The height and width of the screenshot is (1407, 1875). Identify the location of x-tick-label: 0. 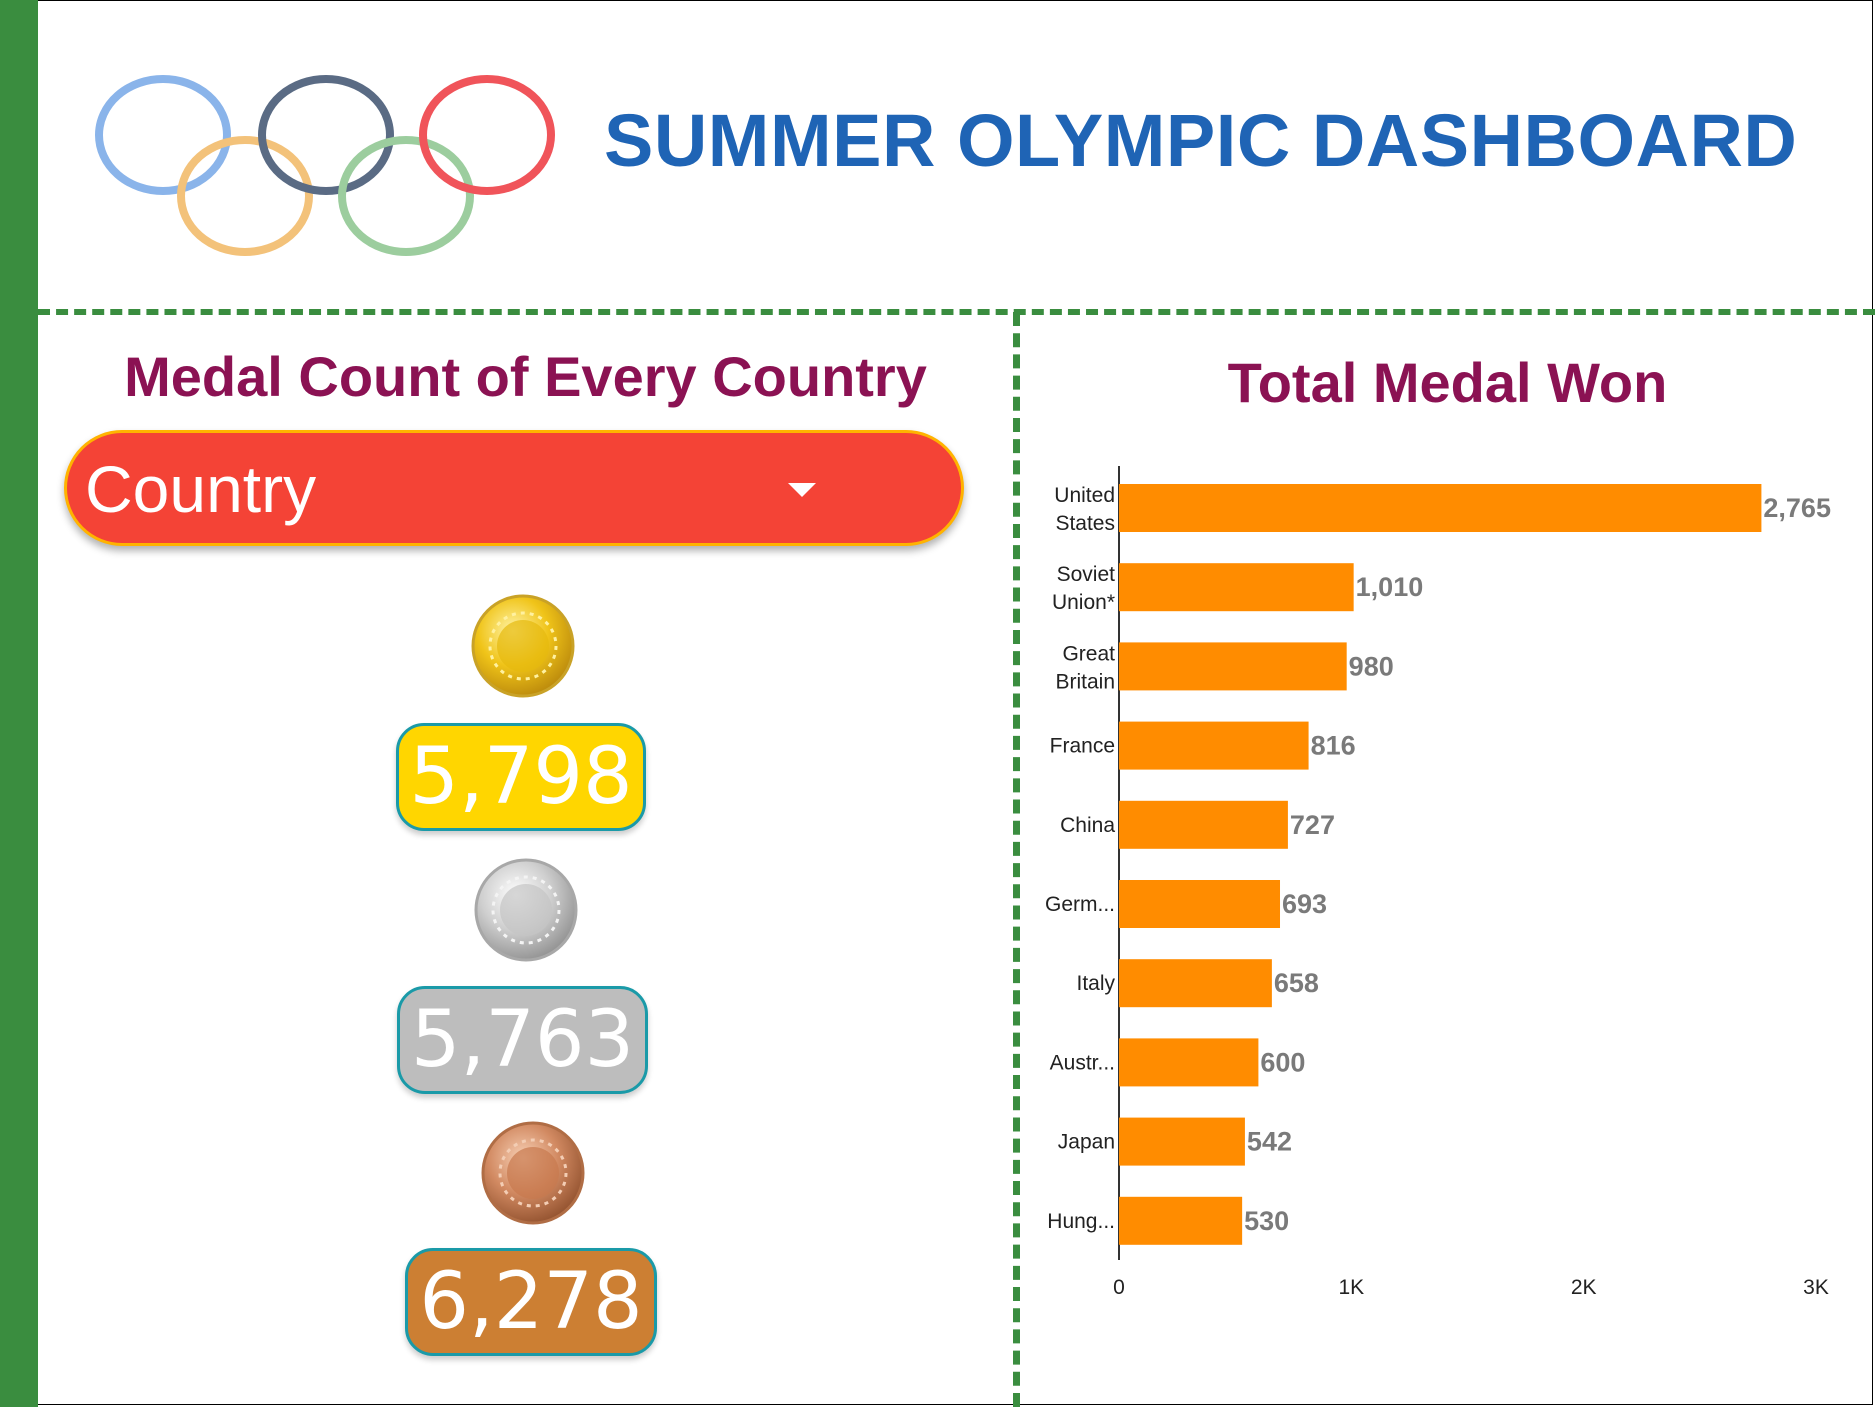
(1119, 1287).